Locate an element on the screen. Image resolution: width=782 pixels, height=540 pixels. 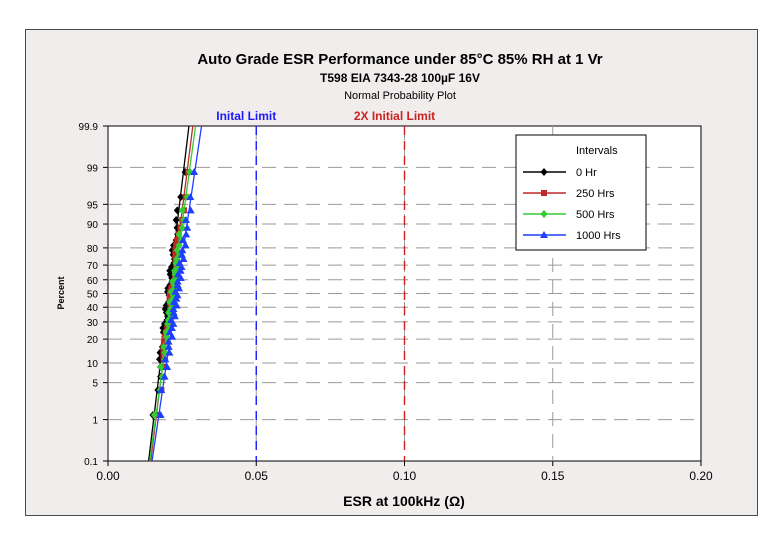
y-tick-label: 95 is located at coordinates (93, 205).